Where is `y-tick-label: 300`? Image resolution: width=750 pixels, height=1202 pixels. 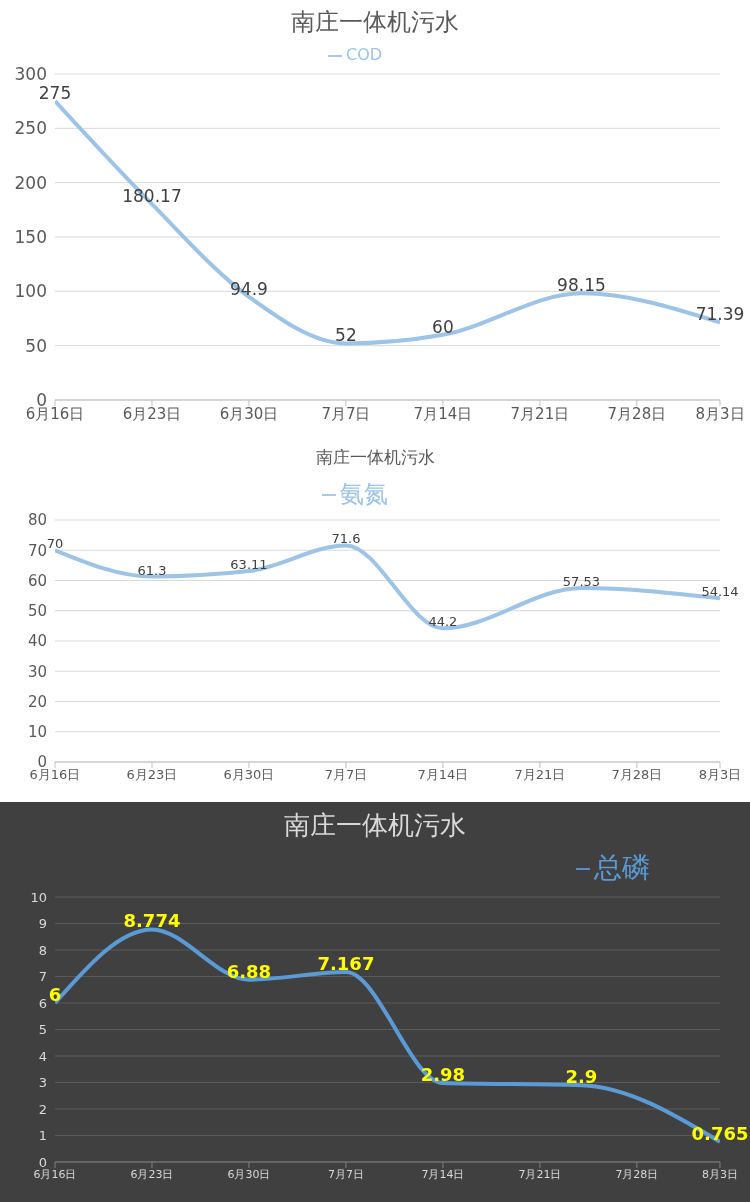 y-tick-label: 300 is located at coordinates (30, 74).